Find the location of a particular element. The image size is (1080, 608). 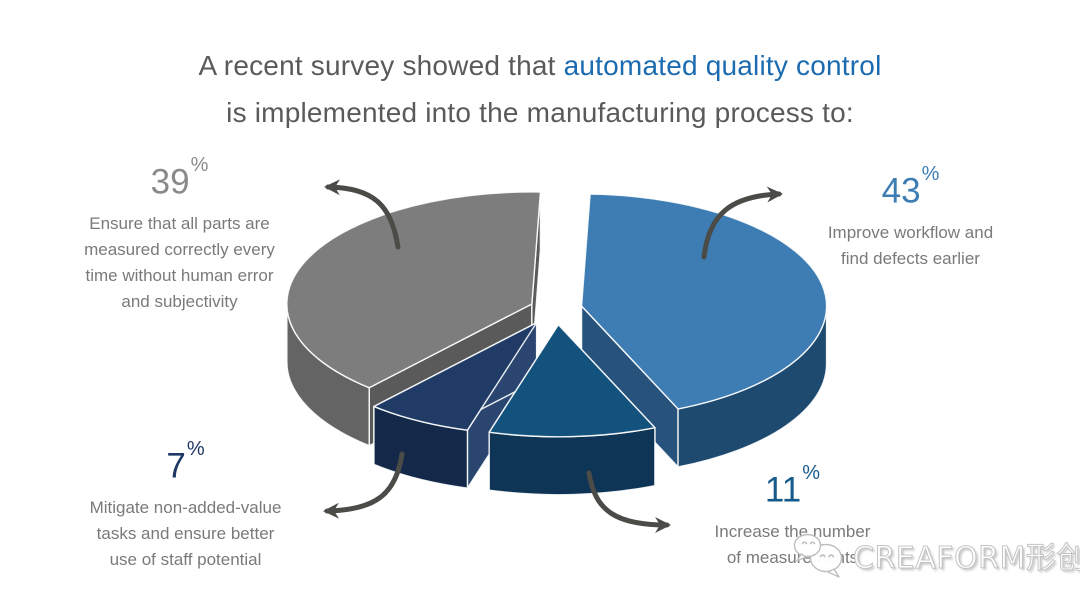

pie-slice-43pct is located at coordinates (704, 330).